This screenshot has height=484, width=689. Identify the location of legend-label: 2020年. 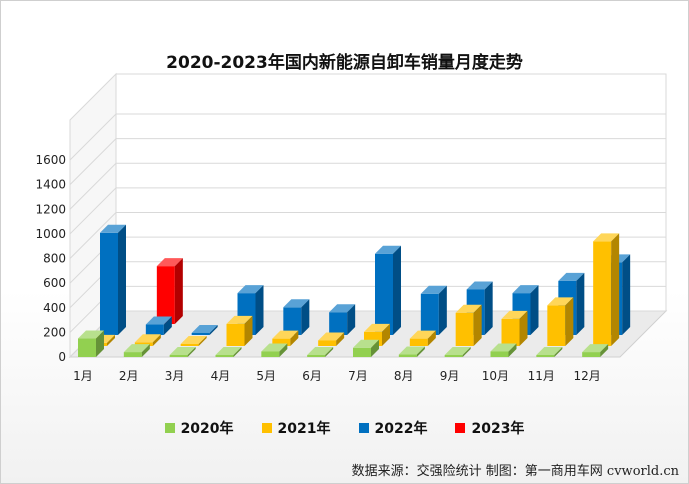
(207, 429).